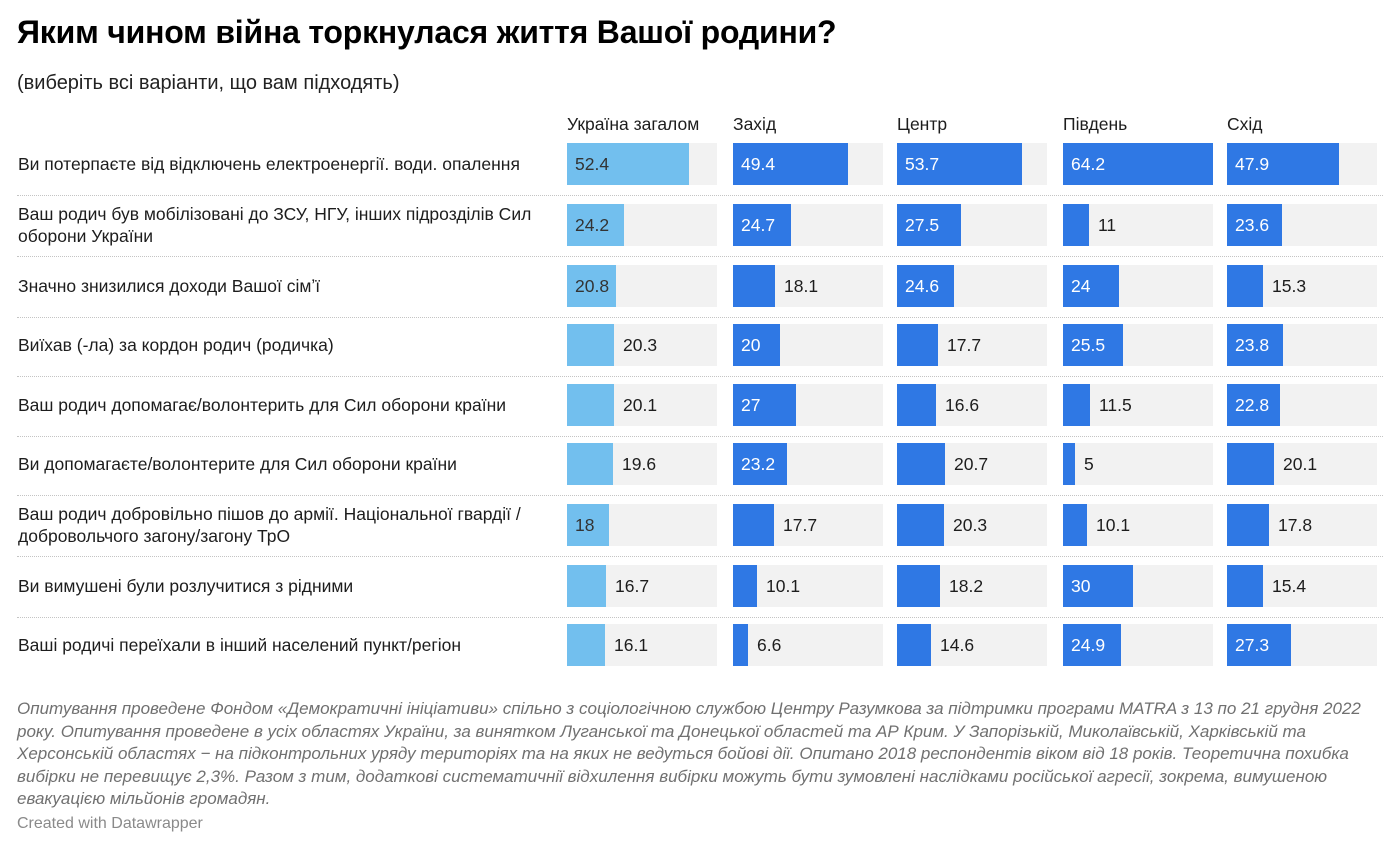 The image size is (1400, 852). Describe the element at coordinates (1252, 645) in the screenshot. I see `value-label: 27.3` at that location.